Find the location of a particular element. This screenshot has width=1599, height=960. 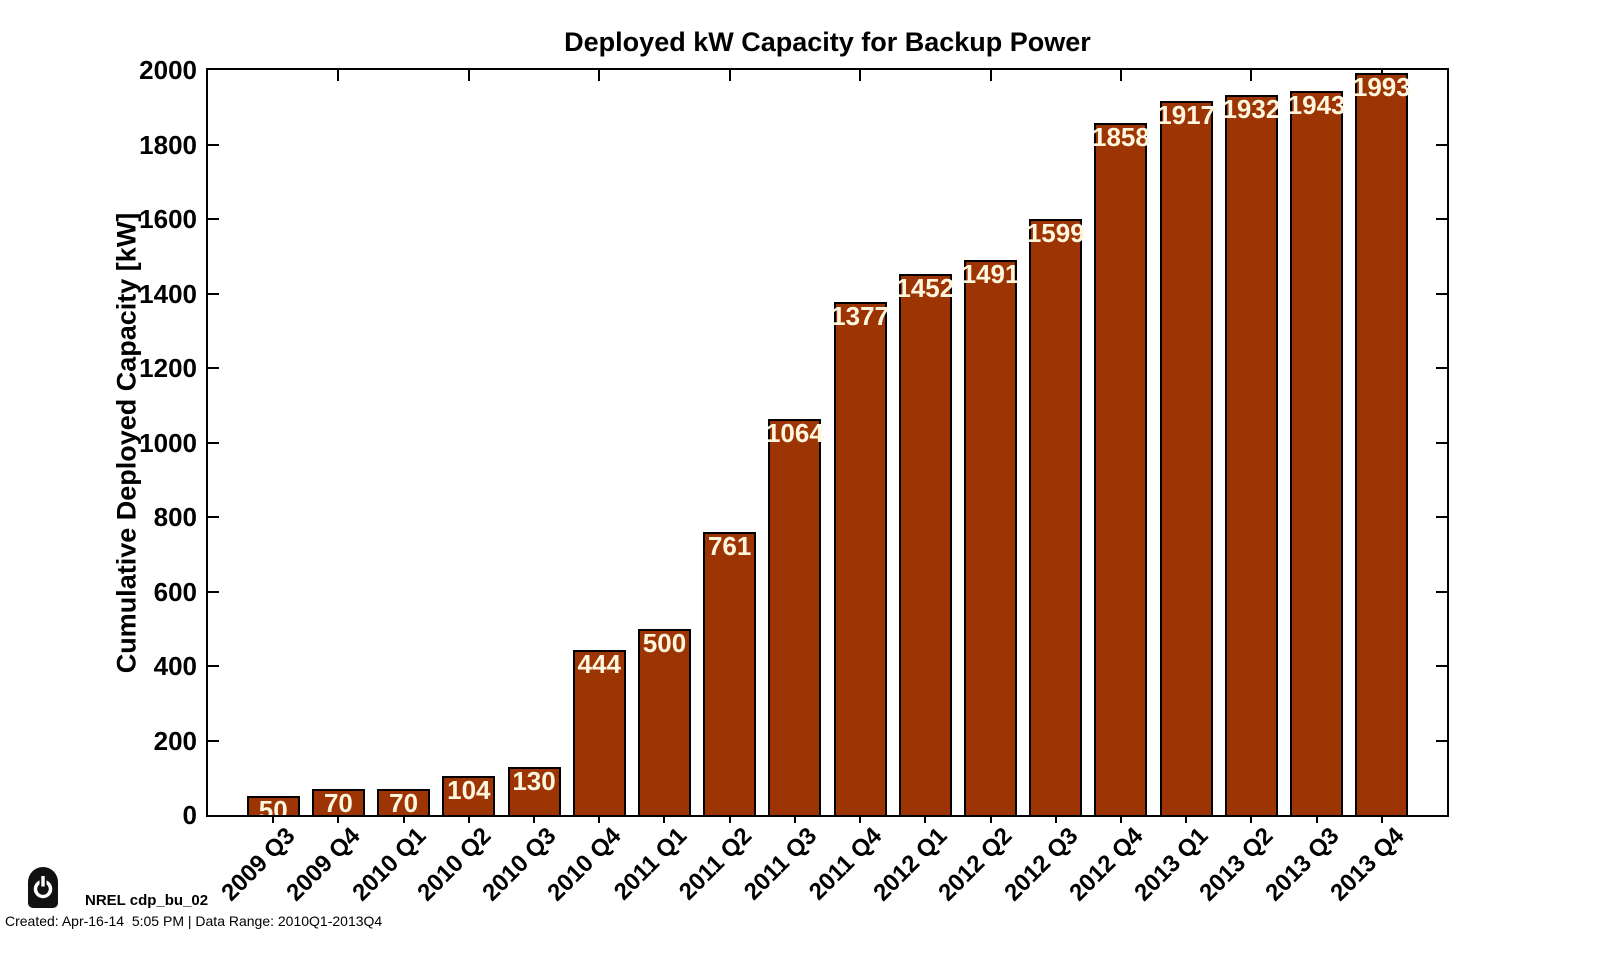

x-tick-label: 2010 Q1 is located at coordinates (389, 864).